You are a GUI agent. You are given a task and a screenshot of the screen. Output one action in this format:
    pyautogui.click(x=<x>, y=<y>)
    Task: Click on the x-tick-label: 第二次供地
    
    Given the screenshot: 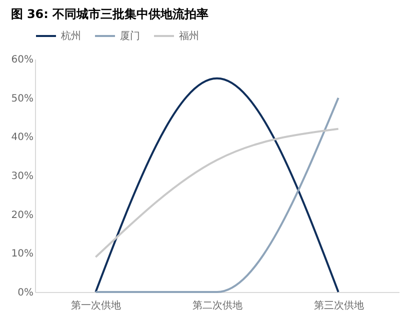 What is the action you would take?
    pyautogui.click(x=217, y=306)
    